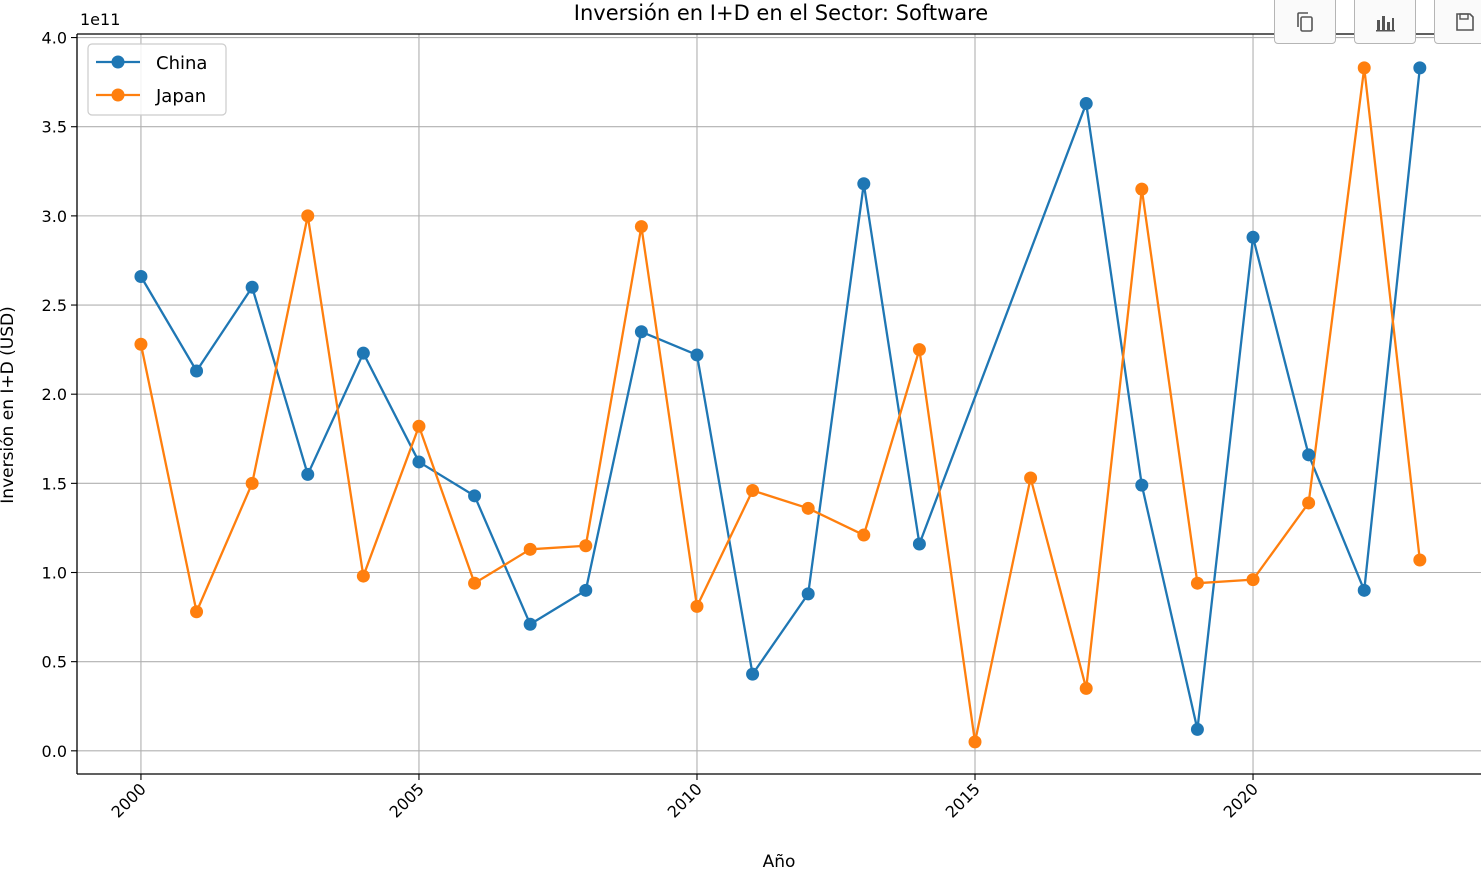 Image resolution: width=1481 pixels, height=879 pixels. Describe the element at coordinates (129, 800) in the screenshot. I see `x-tick-label: 2000` at that location.